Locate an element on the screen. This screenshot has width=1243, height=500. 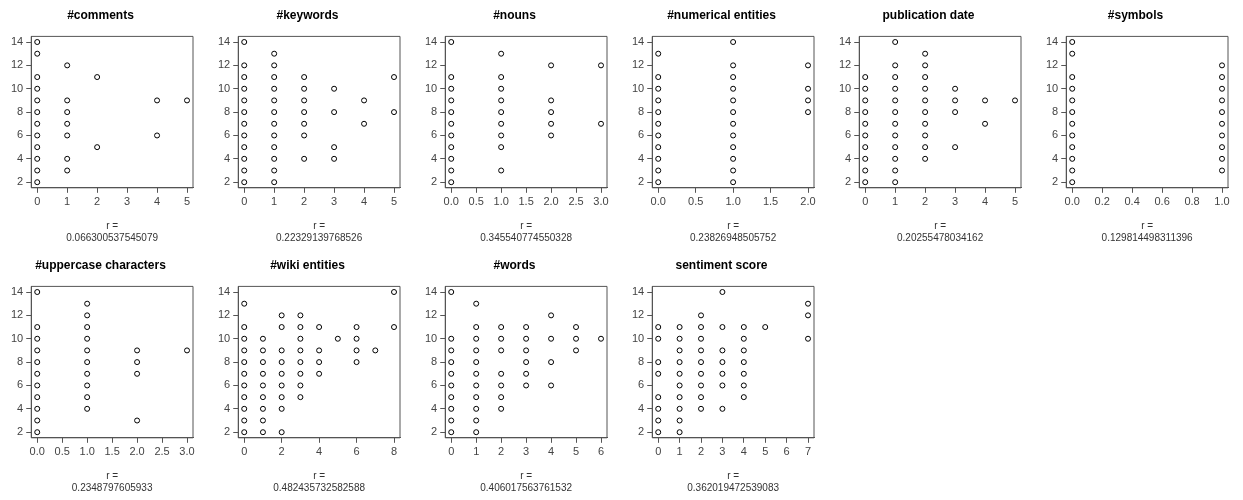
x-axis-title: r = 0.362019472539083 is located at coordinates (733, 481).